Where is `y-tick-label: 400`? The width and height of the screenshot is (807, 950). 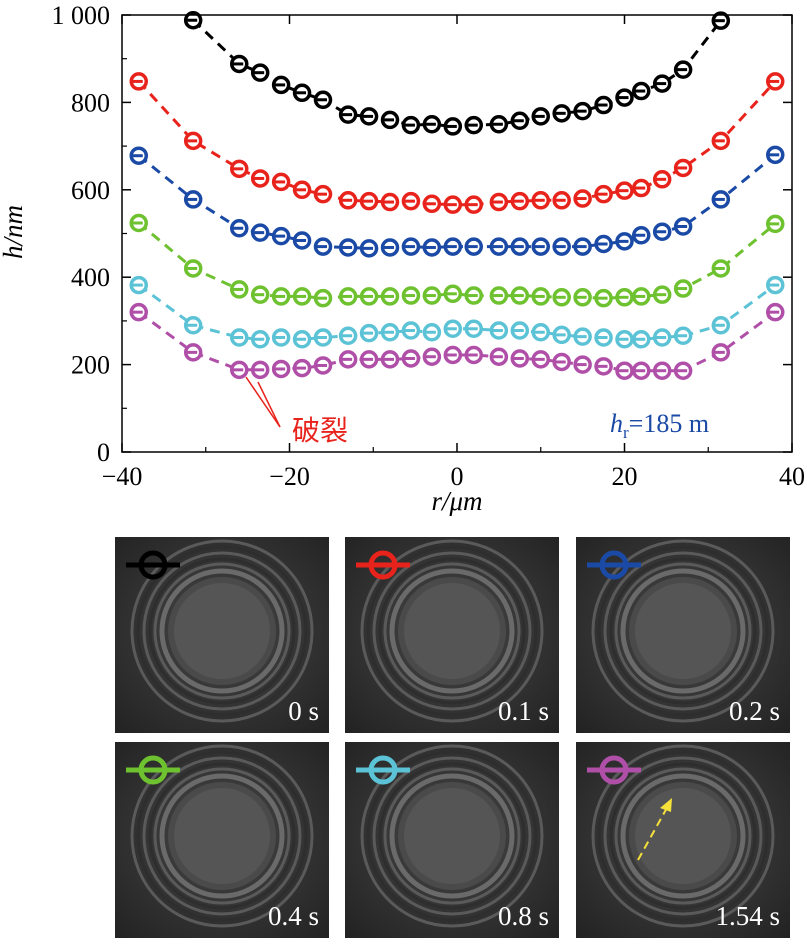 y-tick-label: 400 is located at coordinates (90, 277).